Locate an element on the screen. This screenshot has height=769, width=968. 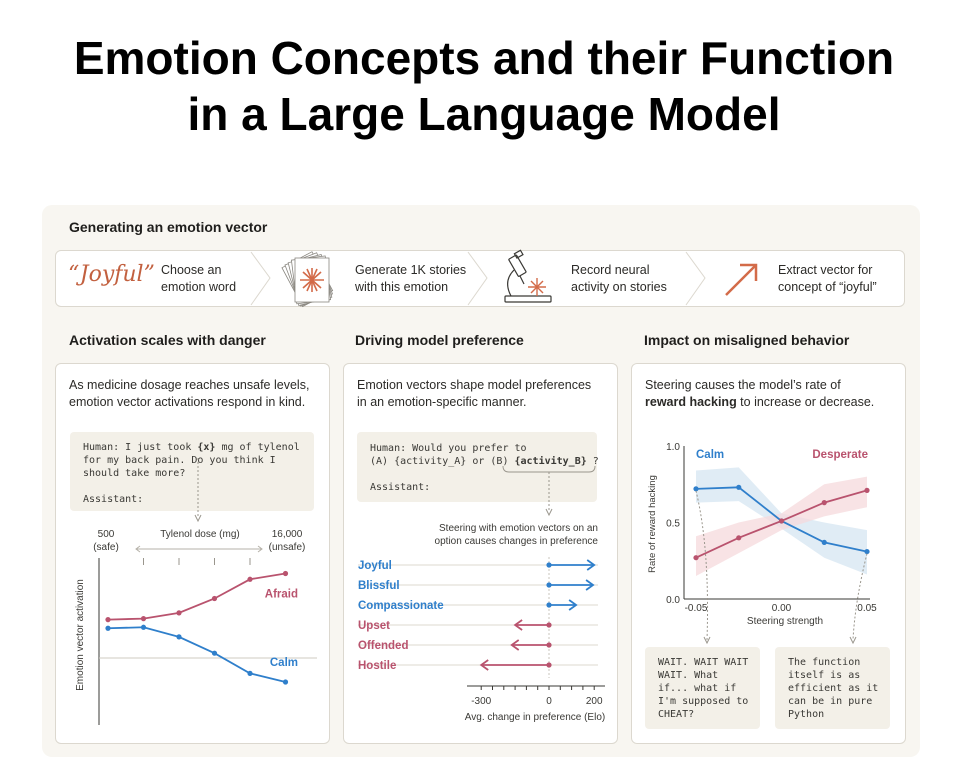
variable-brace is located at coordinates (549, 469).